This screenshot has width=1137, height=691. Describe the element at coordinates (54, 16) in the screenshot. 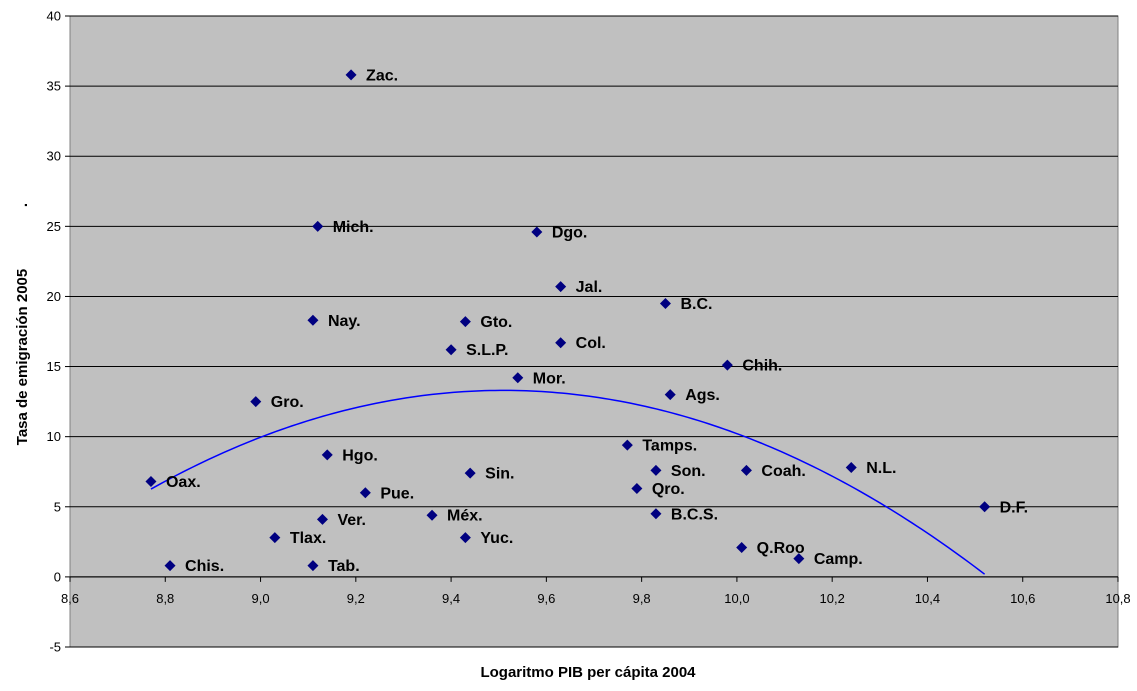

I see `y-tick-label: 40` at that location.